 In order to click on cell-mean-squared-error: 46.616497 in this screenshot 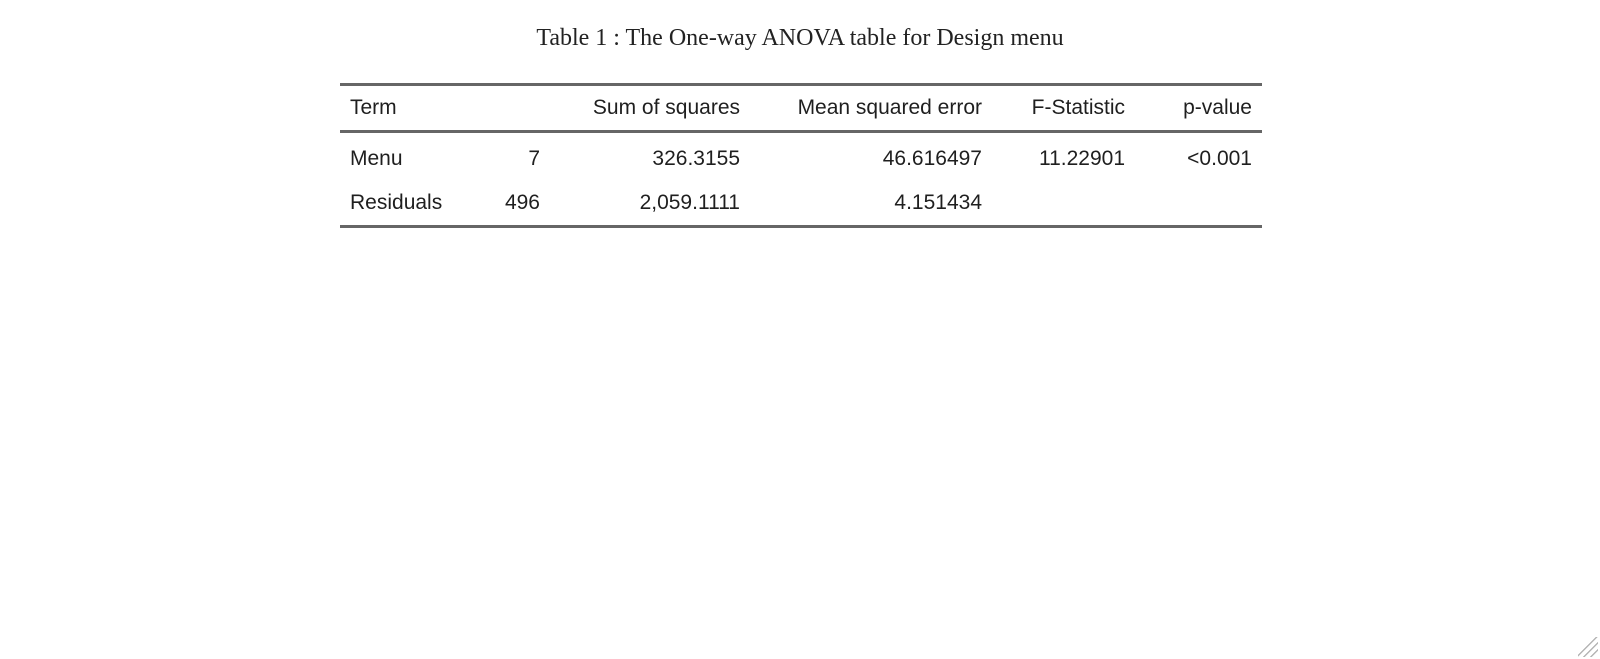, I will do `click(932, 158)`.